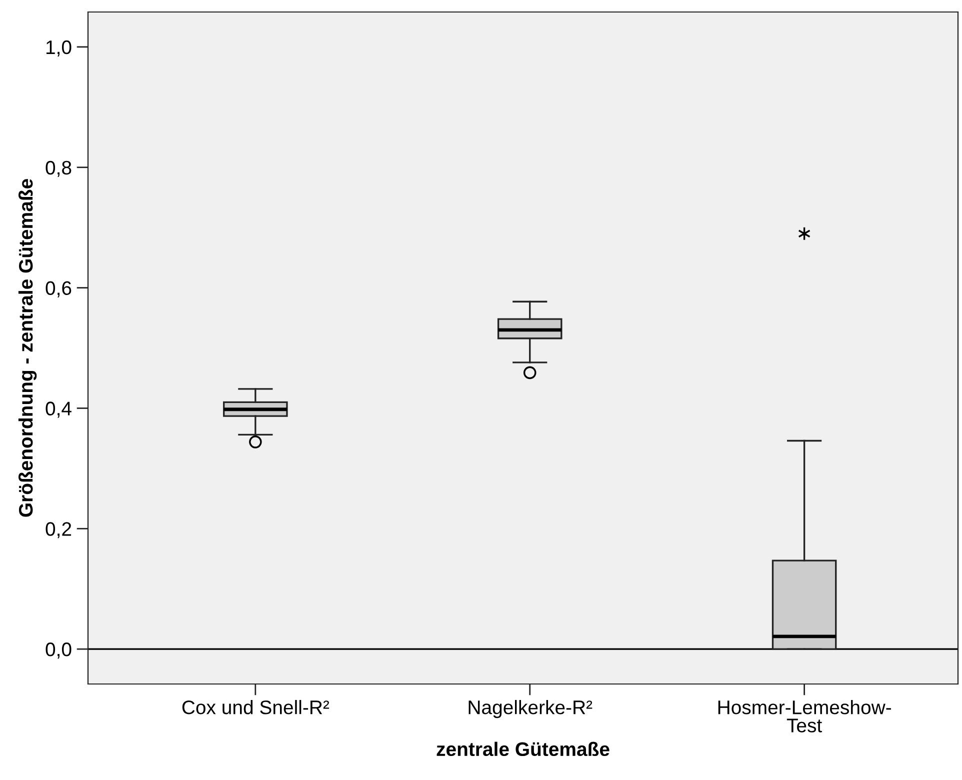 Image resolution: width=962 pixels, height=780 pixels. Describe the element at coordinates (530, 709) in the screenshot. I see `x-tick-label: Nagelkerke-R²` at that location.